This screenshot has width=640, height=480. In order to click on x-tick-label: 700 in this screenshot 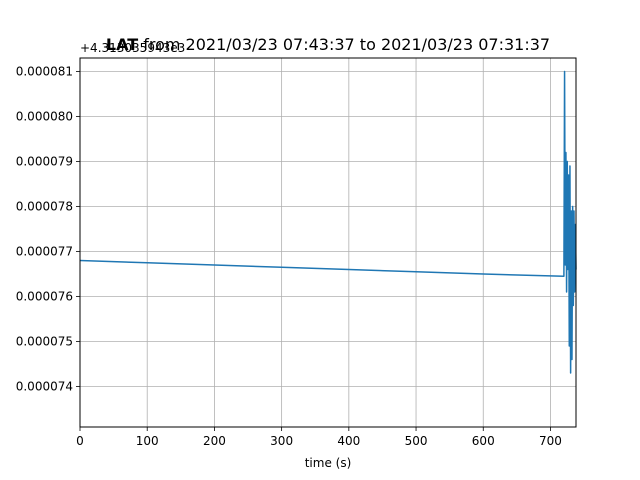, I will do `click(550, 441)`.